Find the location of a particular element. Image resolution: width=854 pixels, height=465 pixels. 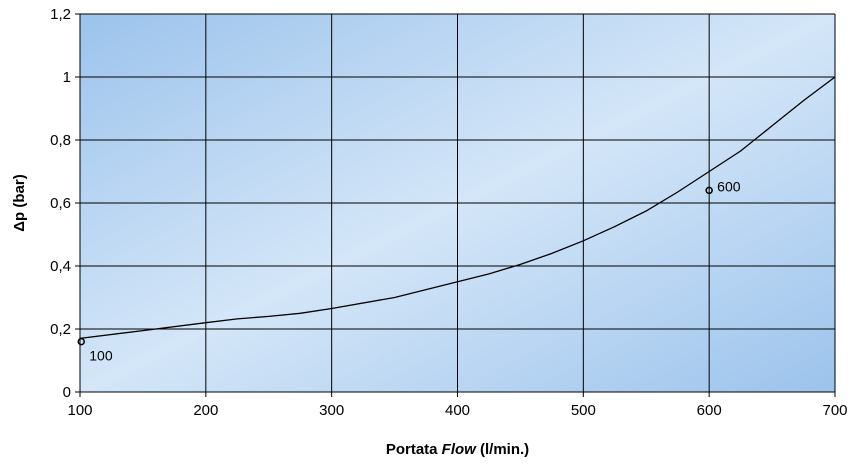

x-tick-label: 700 is located at coordinates (834, 410).